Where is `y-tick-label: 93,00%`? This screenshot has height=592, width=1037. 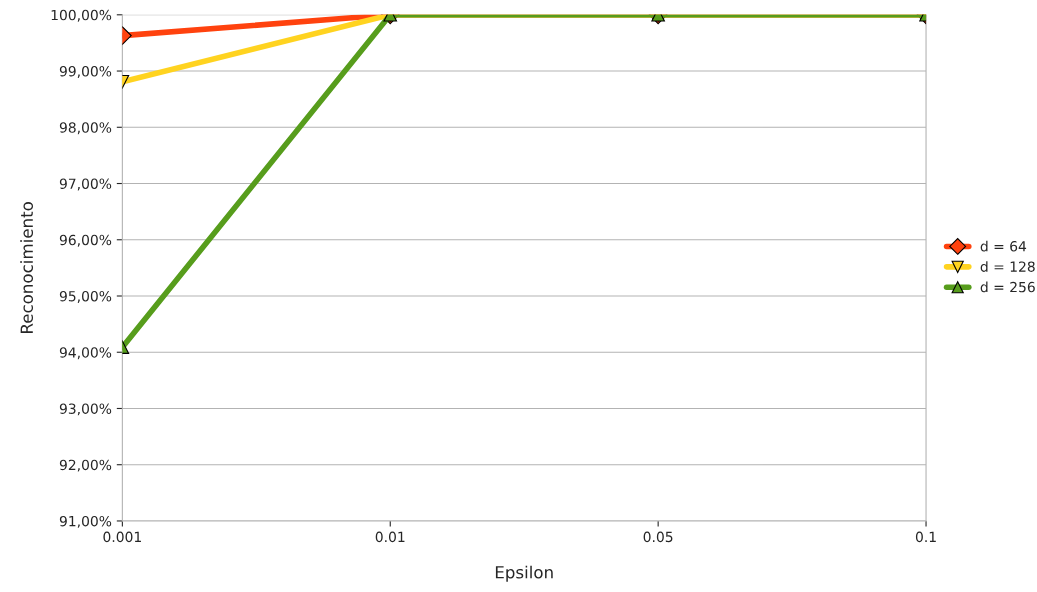 y-tick-label: 93,00% is located at coordinates (85, 409).